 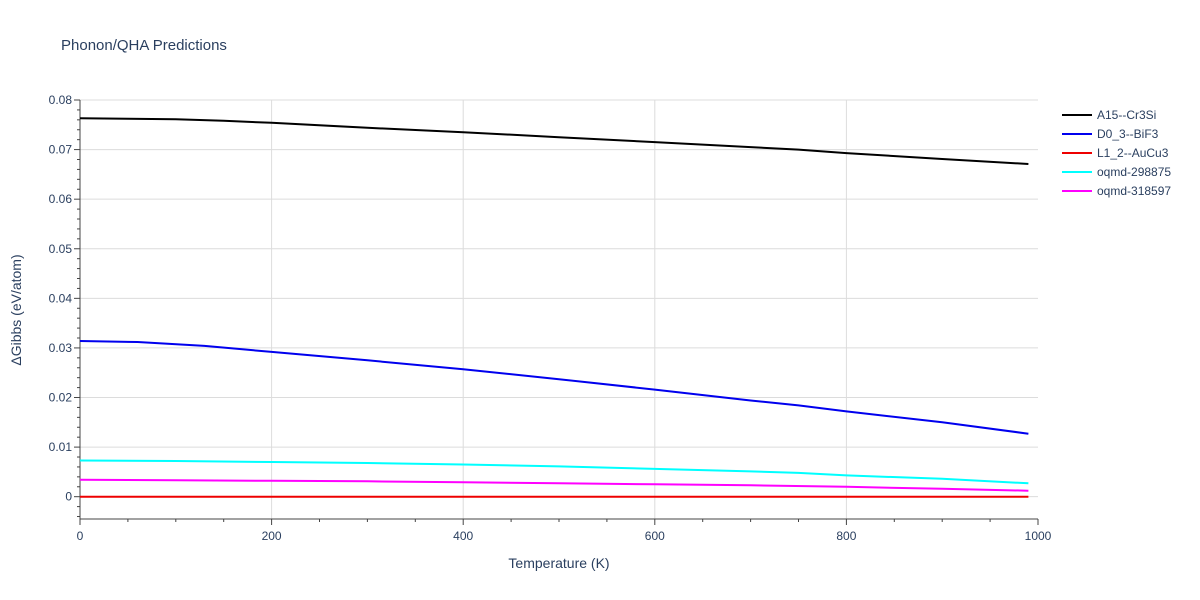 What do you see at coordinates (1134, 191) in the screenshot?
I see `legend-label: oqmd-318597` at bounding box center [1134, 191].